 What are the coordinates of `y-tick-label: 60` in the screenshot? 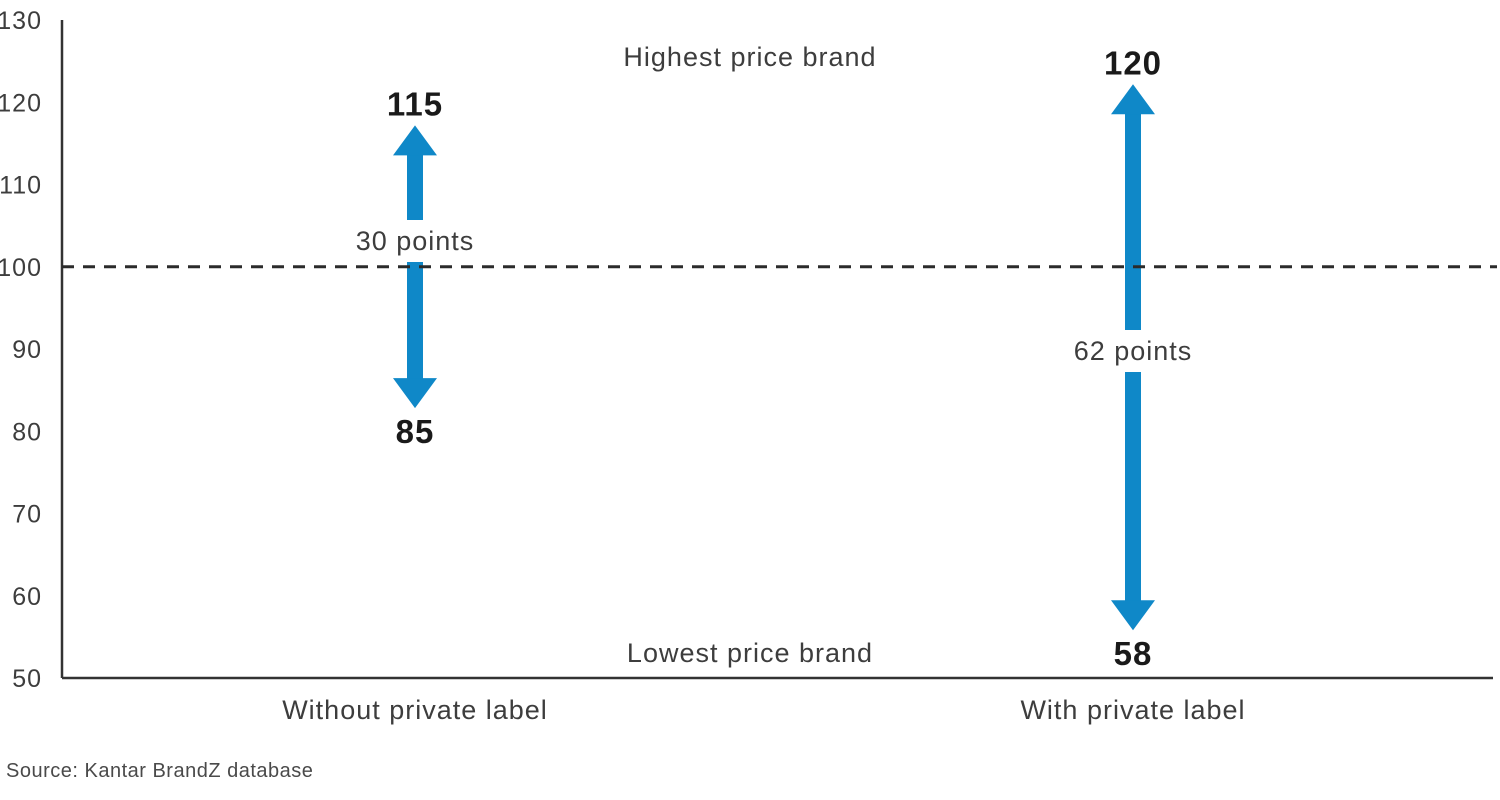 It's located at (27, 597).